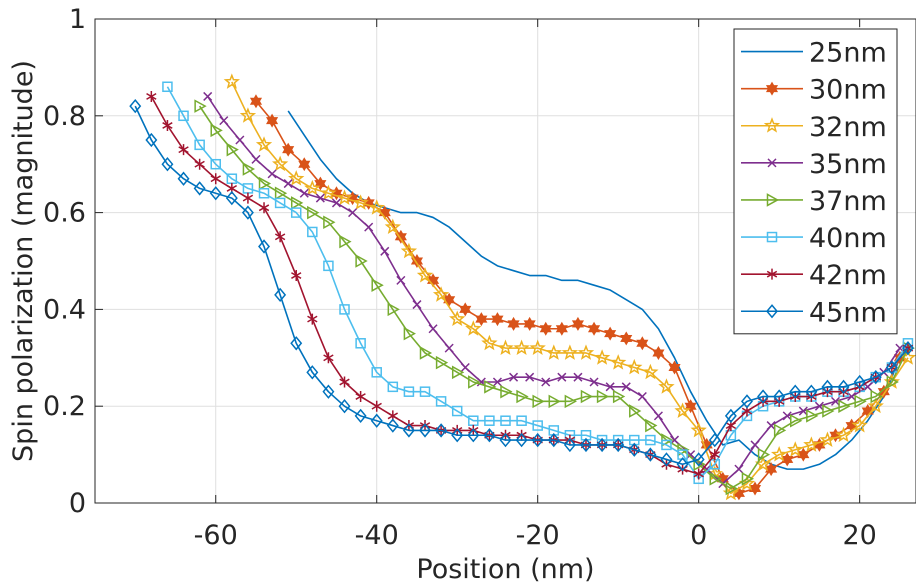  Describe the element at coordinates (814, 275) in the screenshot. I see `legend-item-42nm: 42nm` at that location.